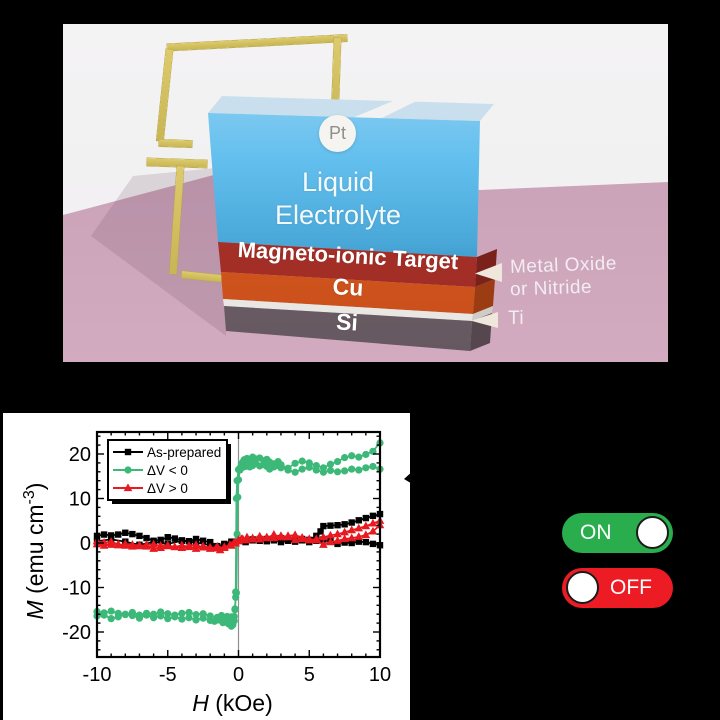 The width and height of the screenshot is (720, 720). What do you see at coordinates (409, 477) in the screenshot?
I see `clipped-glyph-mark` at bounding box center [409, 477].